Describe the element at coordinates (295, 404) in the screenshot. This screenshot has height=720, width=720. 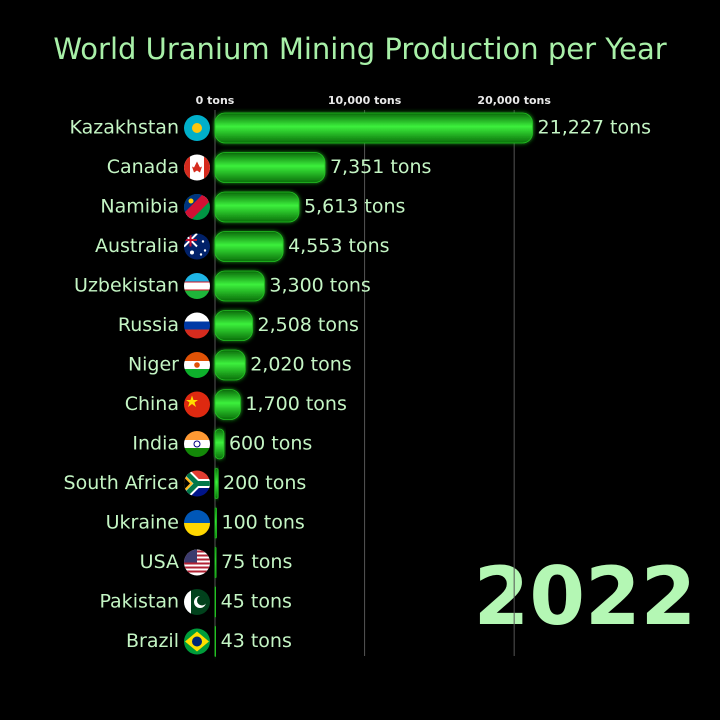
I see `value-label: 1,700 tons` at that location.